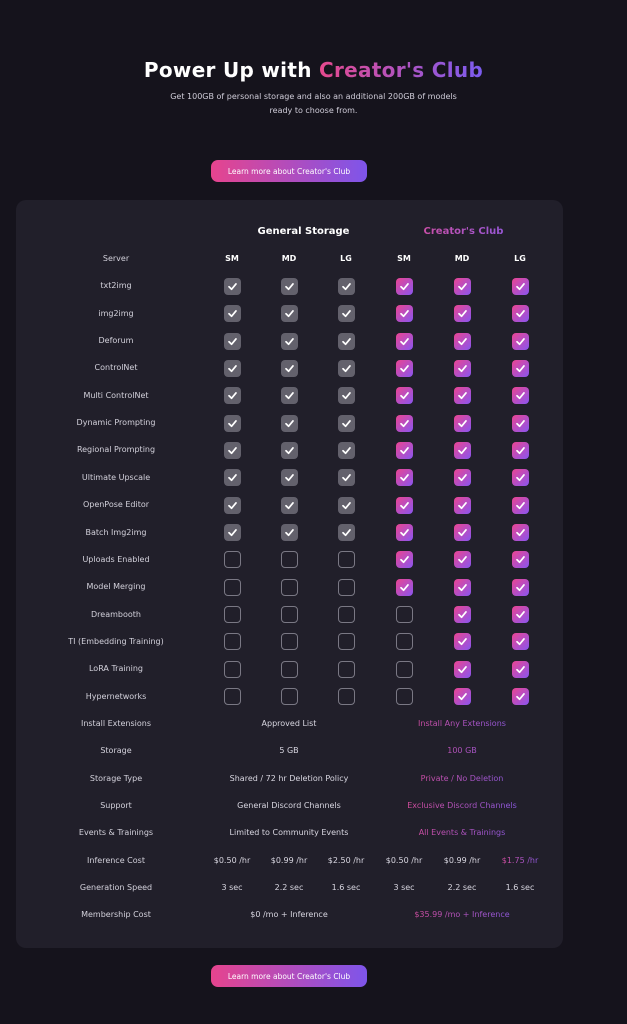 This screenshot has height=1024, width=627. What do you see at coordinates (289, 171) in the screenshot?
I see `learn-more-button-top: Learn more about Creator's Club` at bounding box center [289, 171].